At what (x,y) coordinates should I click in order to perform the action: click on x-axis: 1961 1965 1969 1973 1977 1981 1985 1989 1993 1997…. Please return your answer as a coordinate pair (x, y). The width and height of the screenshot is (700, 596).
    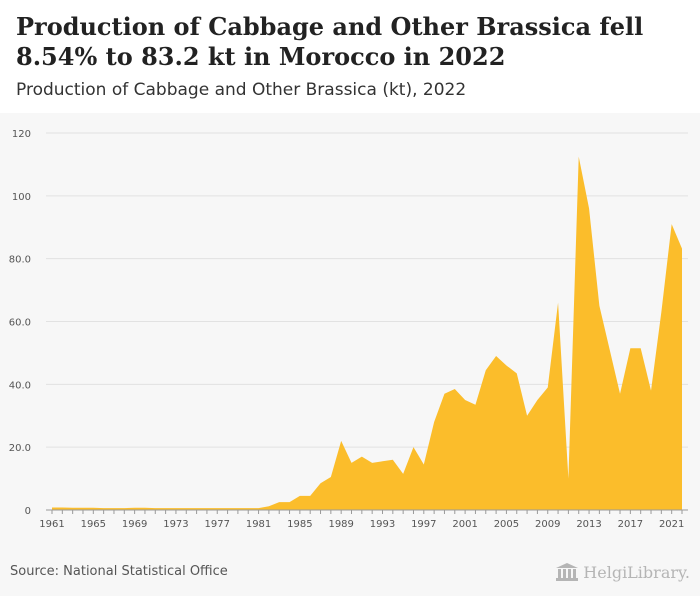
    Looking at the image, I should click on (363, 519).